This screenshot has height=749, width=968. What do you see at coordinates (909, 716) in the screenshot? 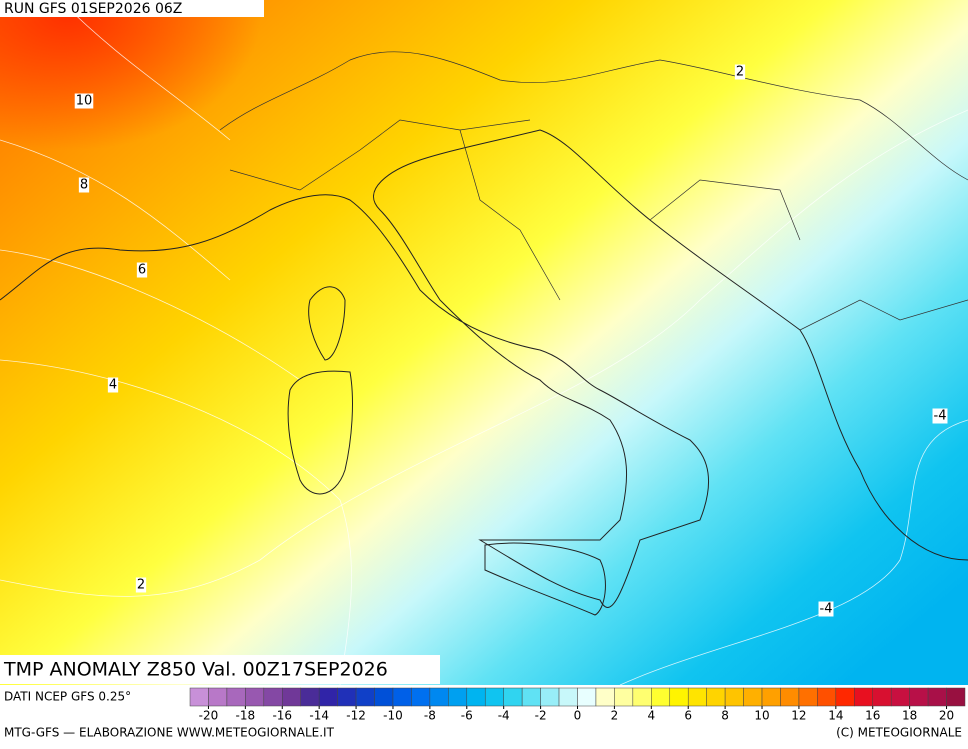
I see `colorbar-tick-label: 18` at bounding box center [909, 716].